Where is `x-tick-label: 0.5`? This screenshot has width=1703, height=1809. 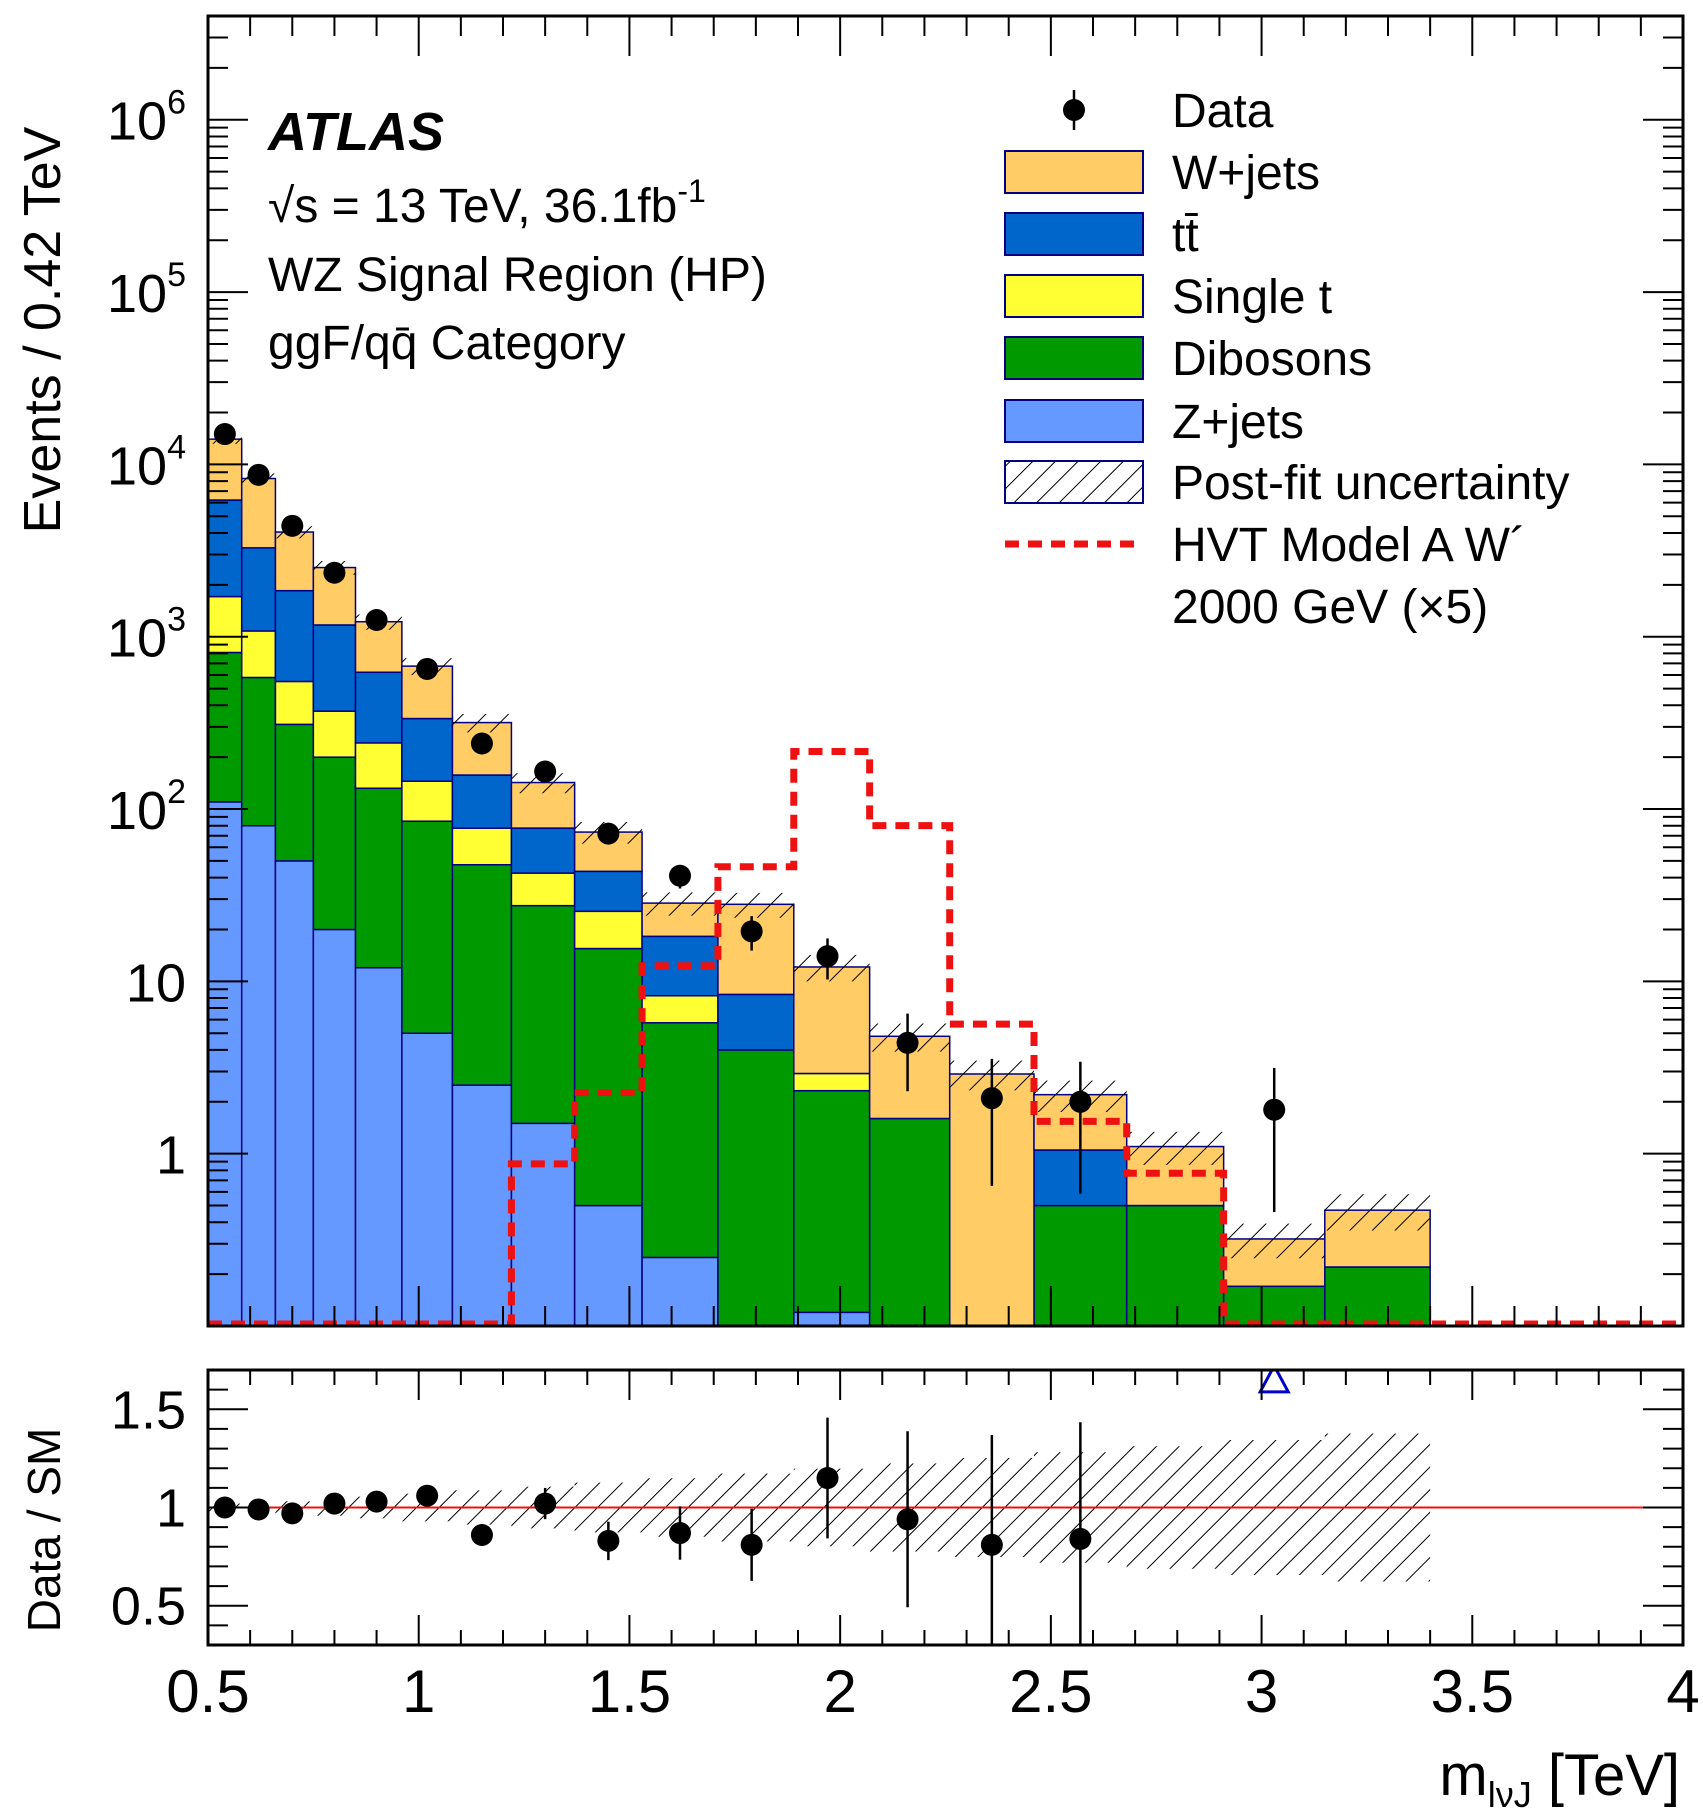 x-tick-label: 0.5 is located at coordinates (207, 1691).